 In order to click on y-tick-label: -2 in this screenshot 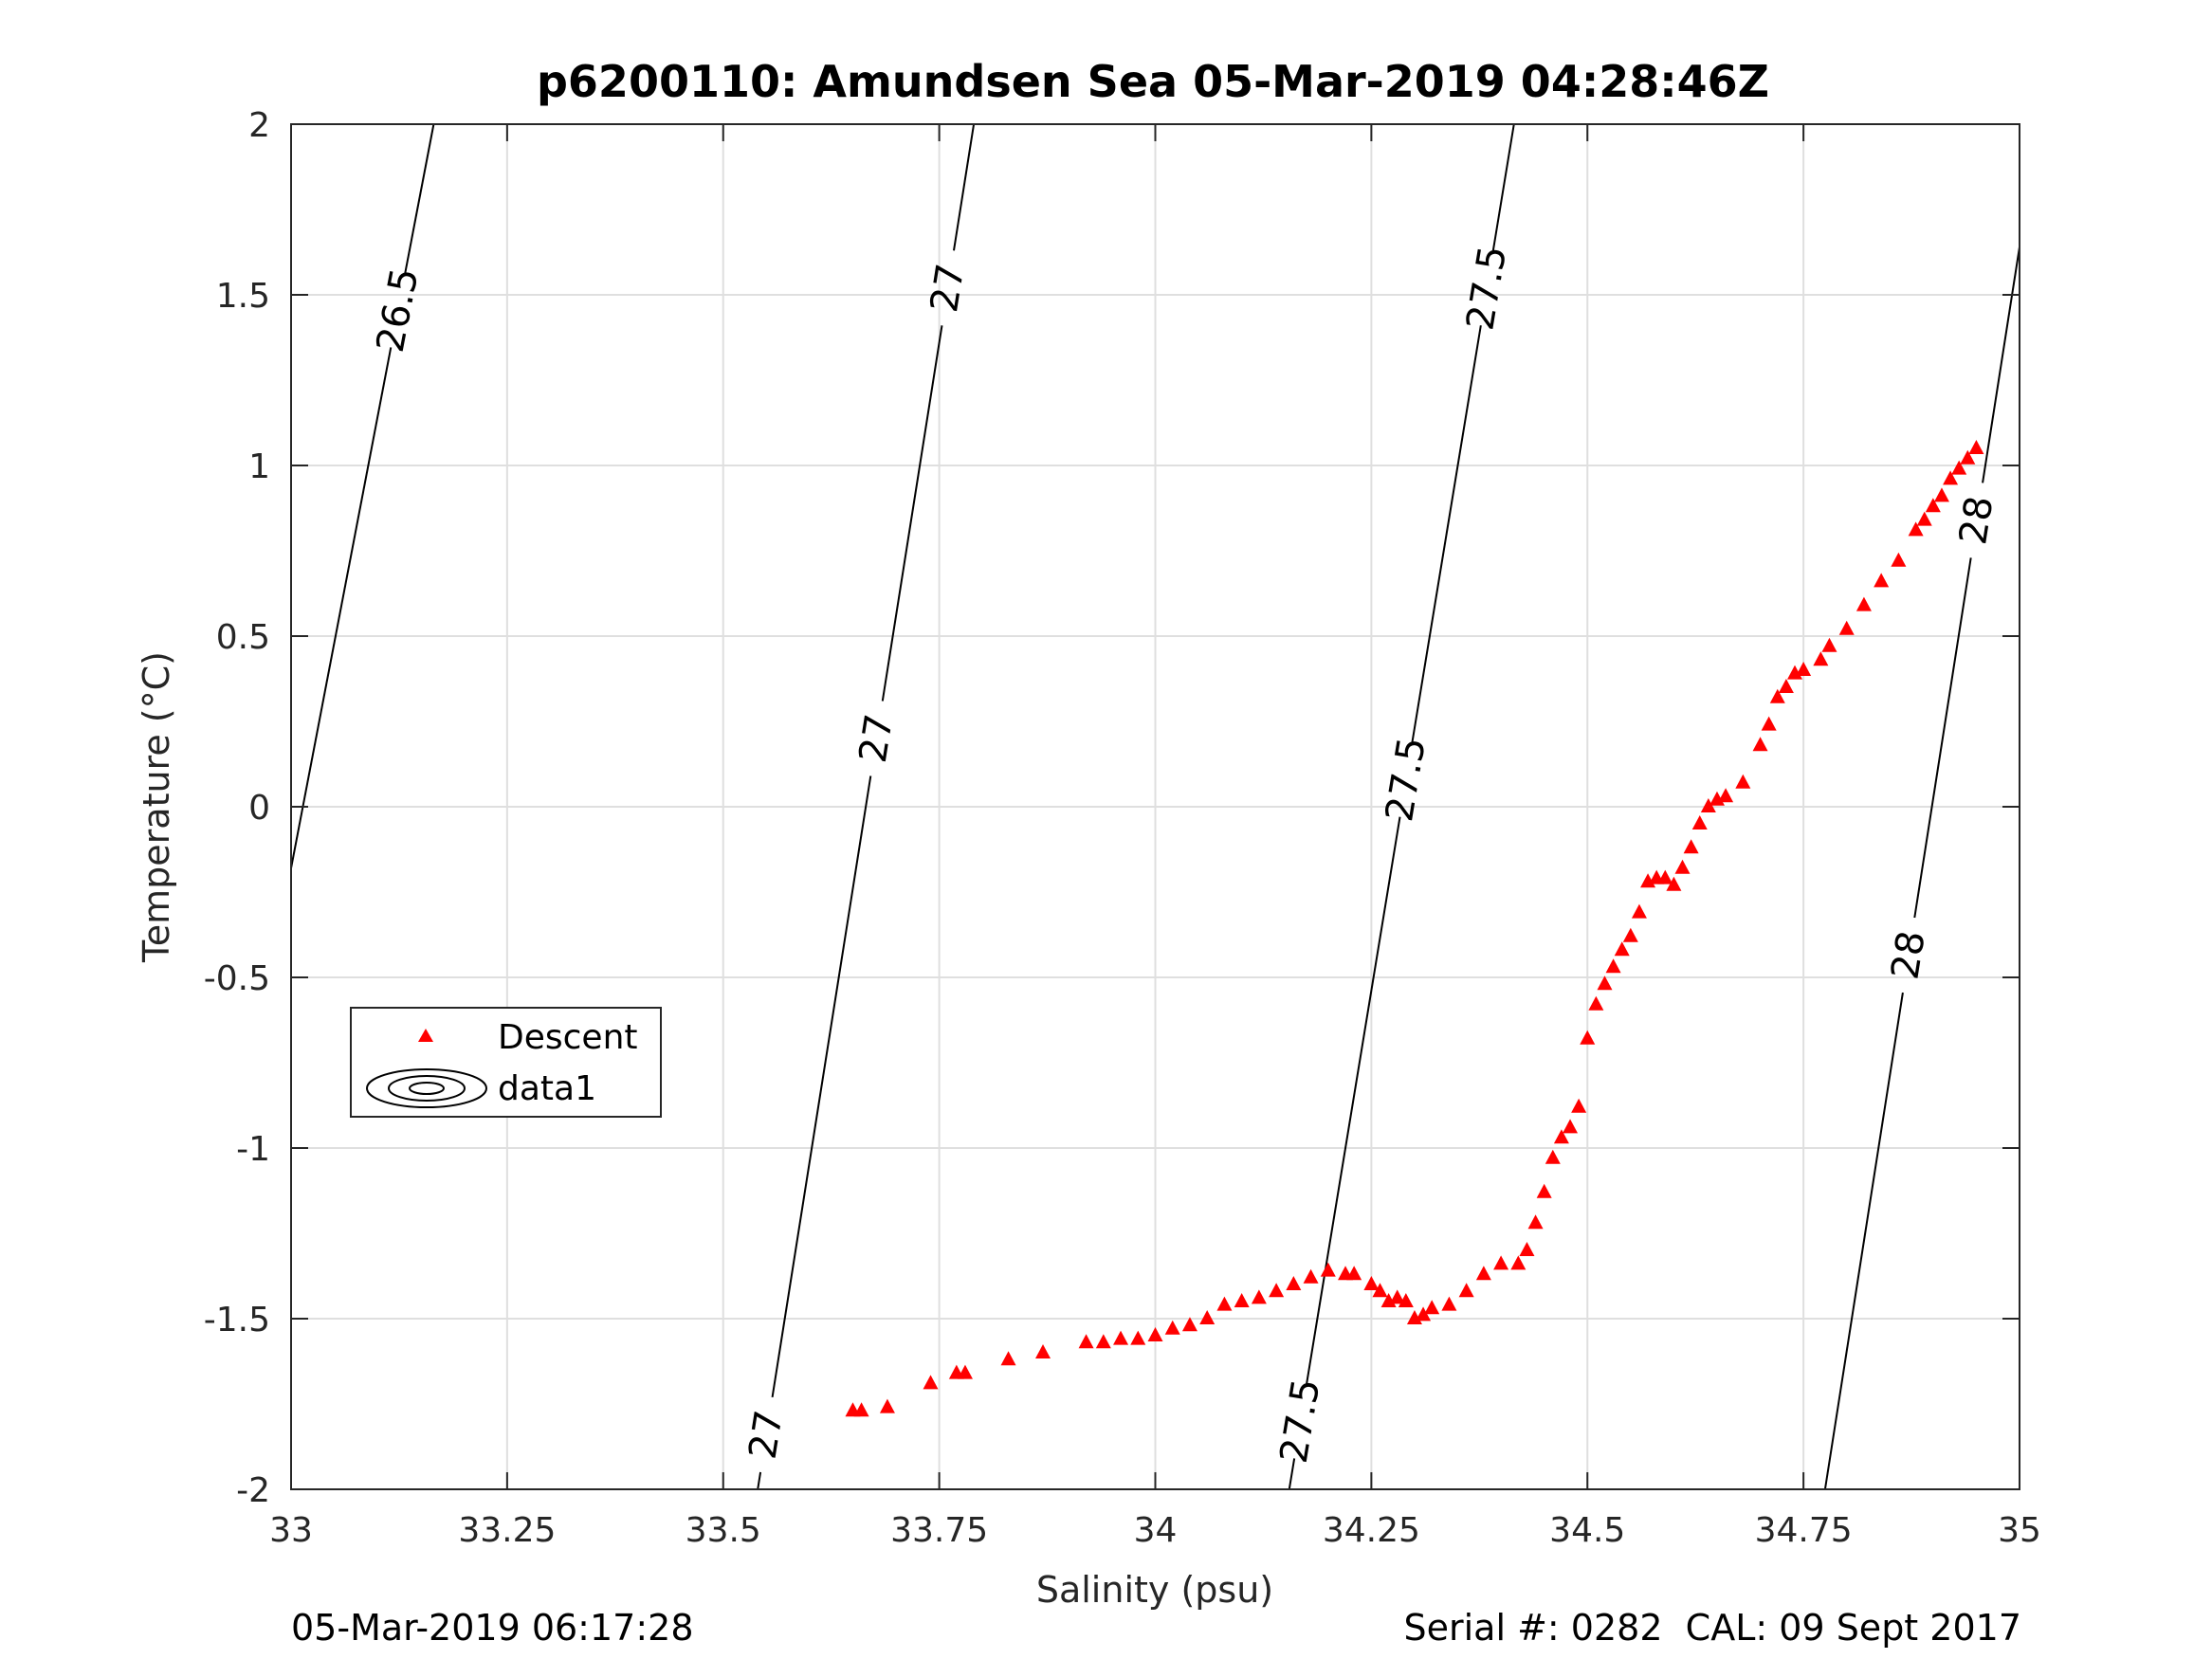, I will do `click(253, 1490)`.